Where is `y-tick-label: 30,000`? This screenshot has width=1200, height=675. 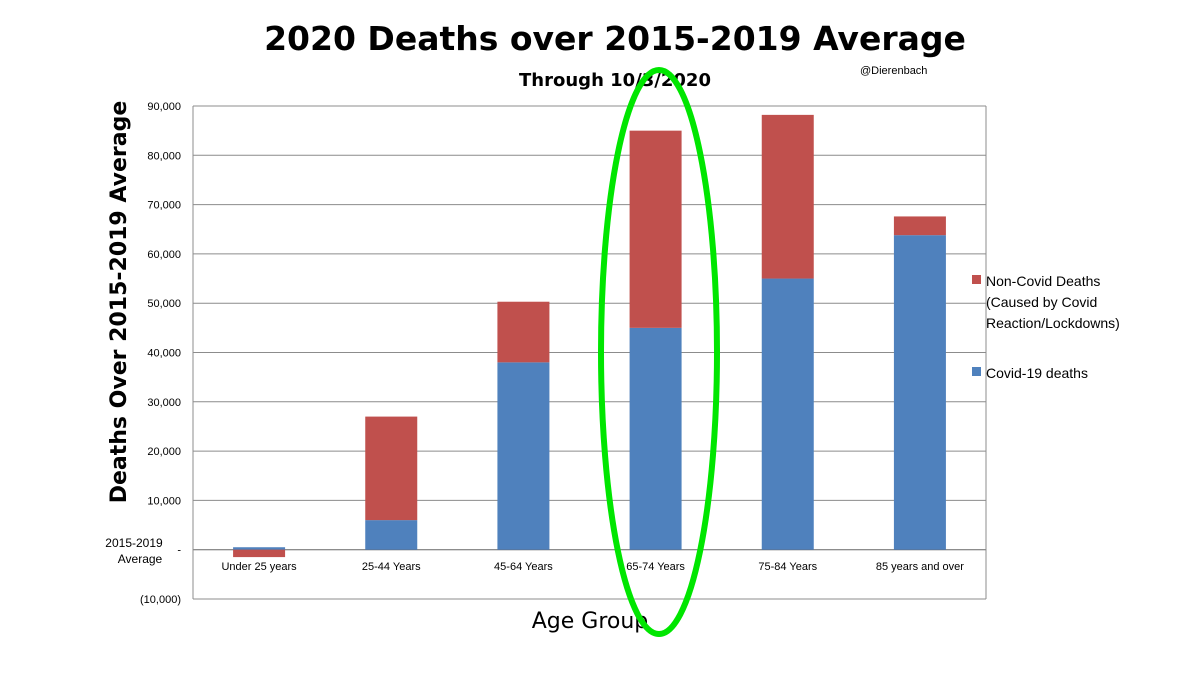 y-tick-label: 30,000 is located at coordinates (164, 403).